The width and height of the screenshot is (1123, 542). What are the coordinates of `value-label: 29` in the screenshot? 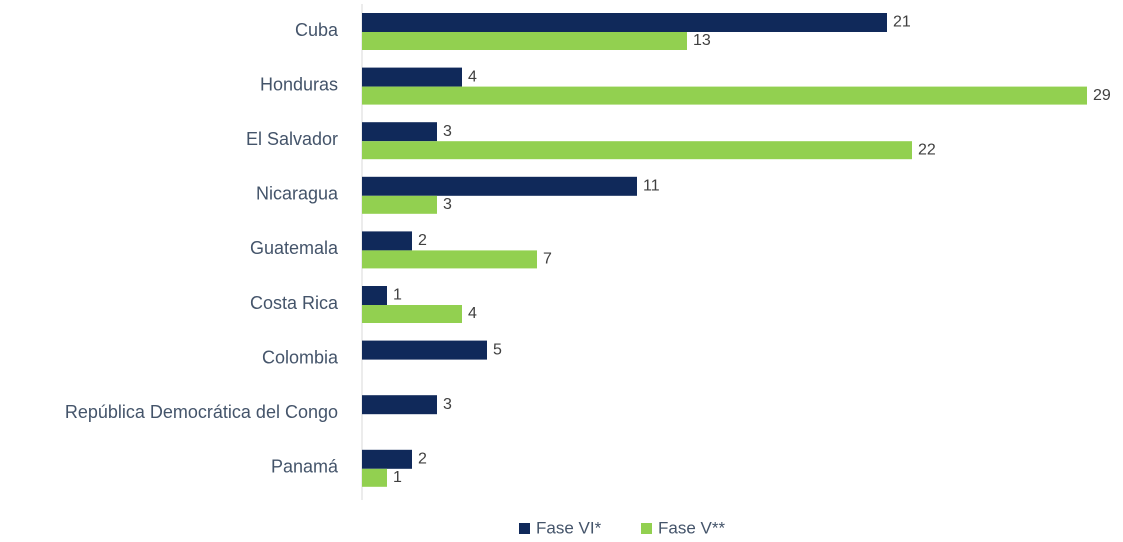 It's located at (1102, 95).